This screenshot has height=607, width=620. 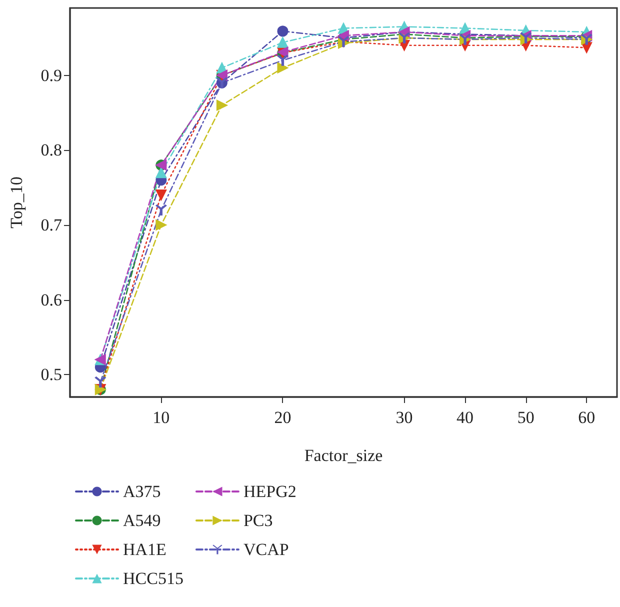 What do you see at coordinates (51, 150) in the screenshot?
I see `y-tick-label: 0.8` at bounding box center [51, 150].